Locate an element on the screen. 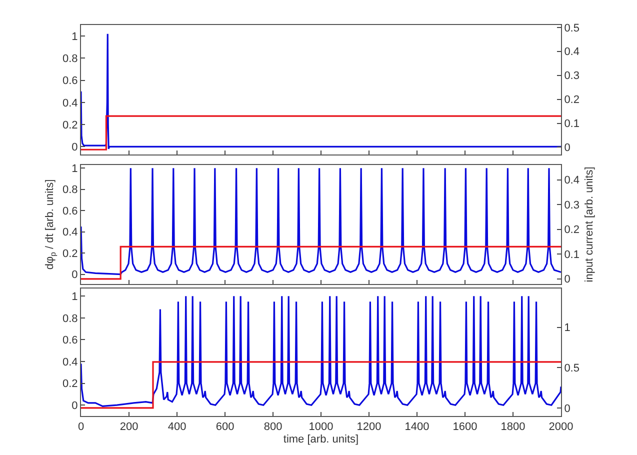 The image size is (637, 455). x-tick-label: 400 is located at coordinates (177, 427).